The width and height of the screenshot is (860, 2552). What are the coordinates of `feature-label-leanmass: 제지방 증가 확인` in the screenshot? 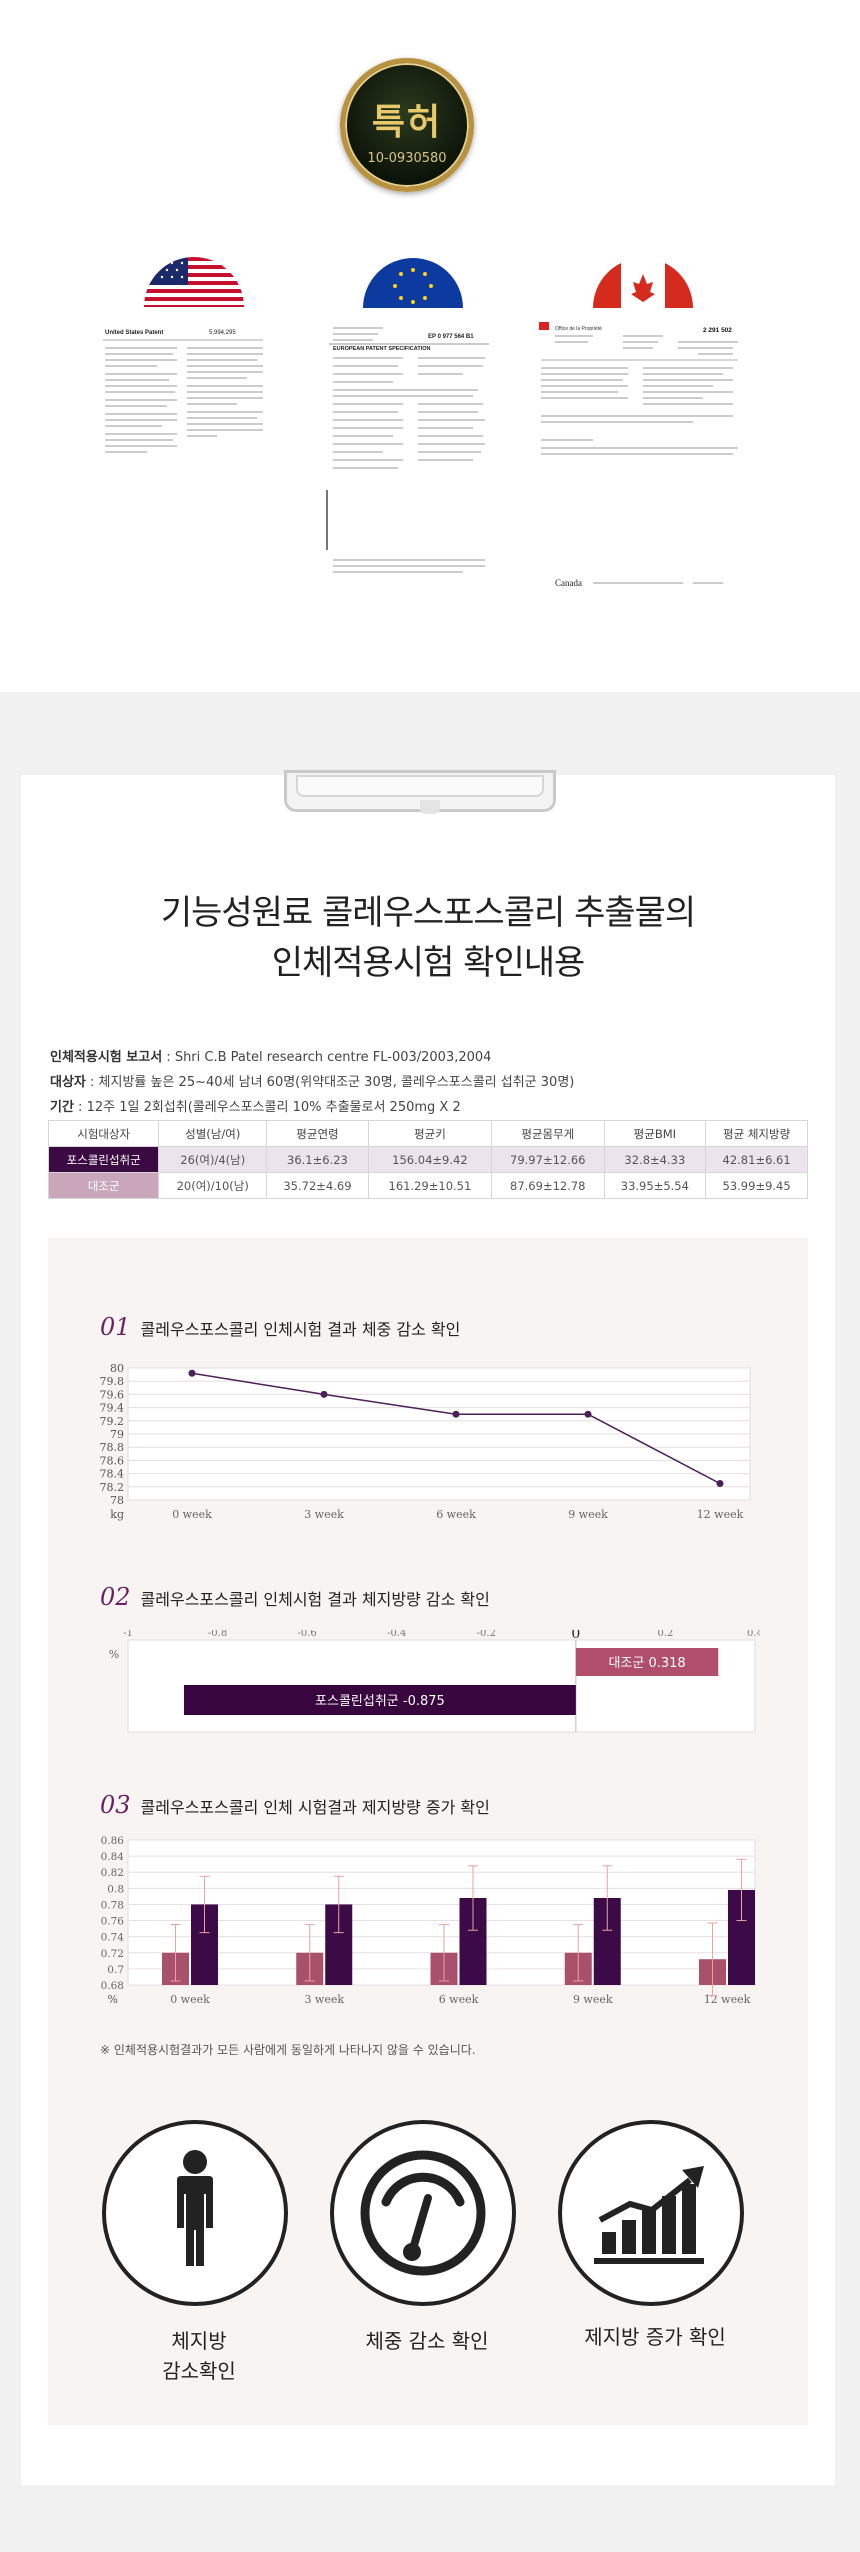 It's located at (655, 2337).